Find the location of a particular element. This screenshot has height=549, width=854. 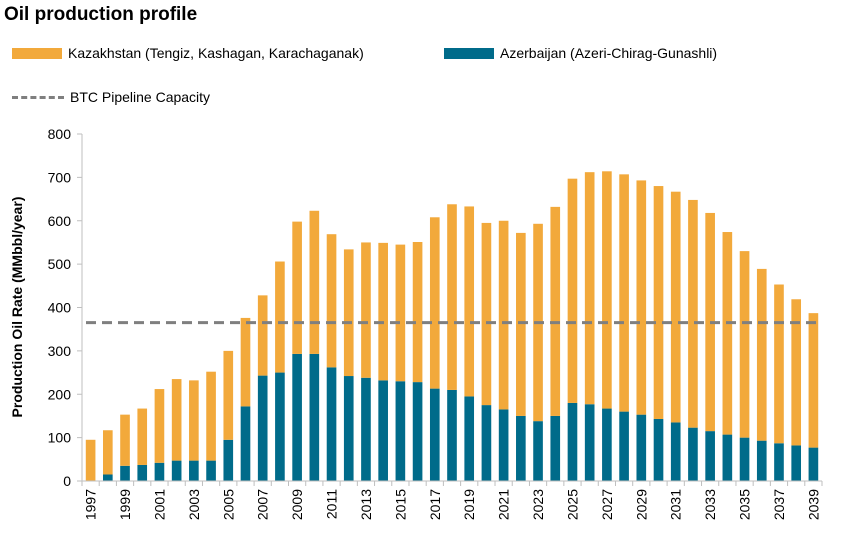

bar-kazakhstan-2011 is located at coordinates (331, 301).